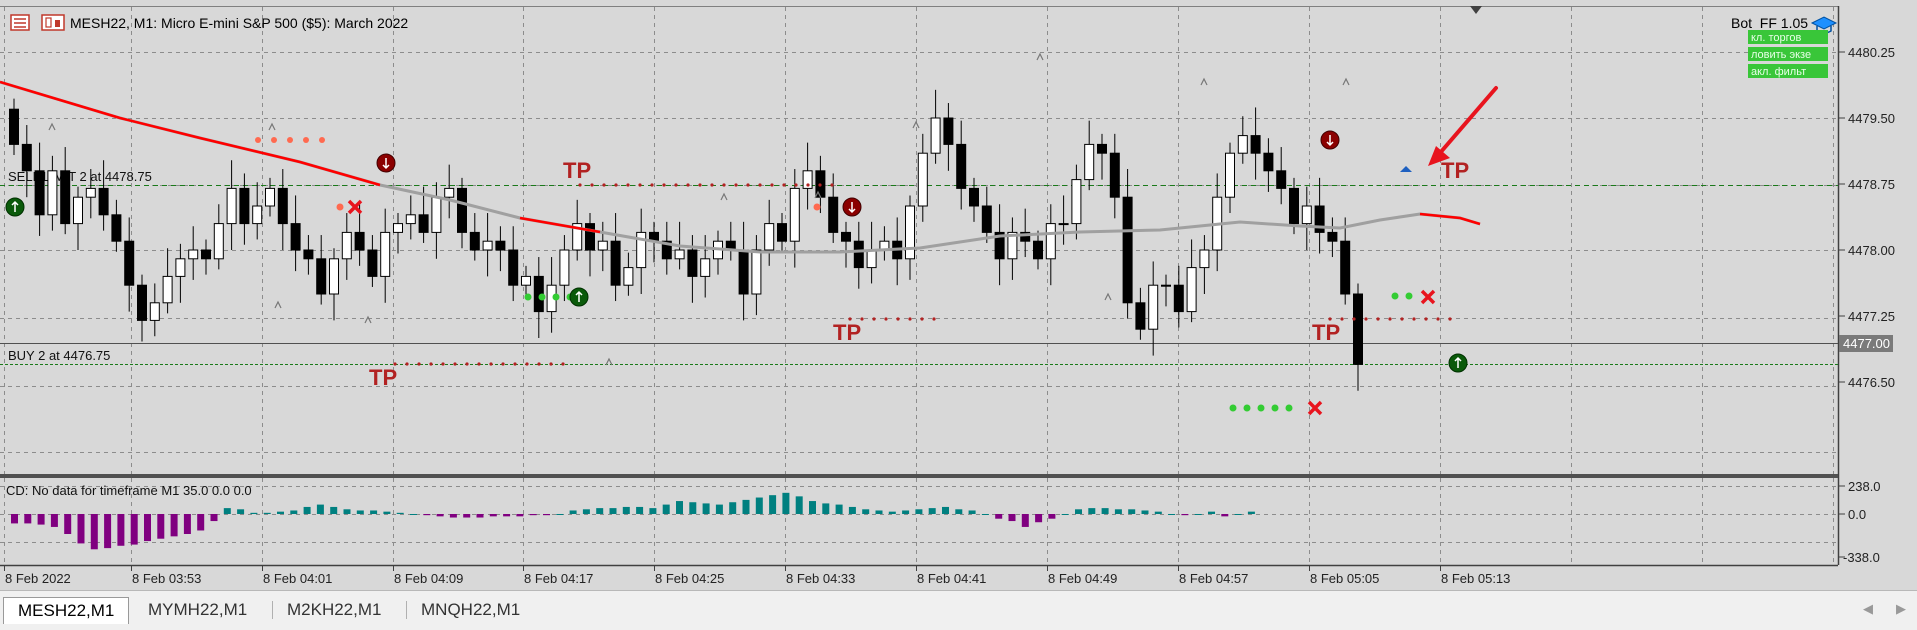  What do you see at coordinates (1871, 382) in the screenshot?
I see `price-tick-label: 4476.50` at bounding box center [1871, 382].